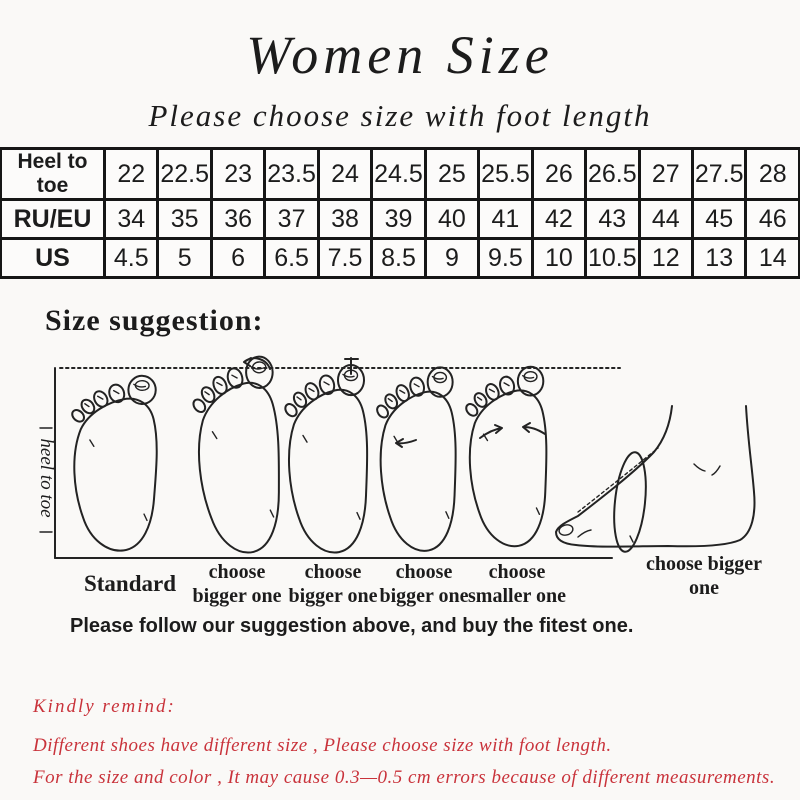 The image size is (800, 800). Describe the element at coordinates (131, 258) in the screenshot. I see `size-table-cell: 4.5` at that location.